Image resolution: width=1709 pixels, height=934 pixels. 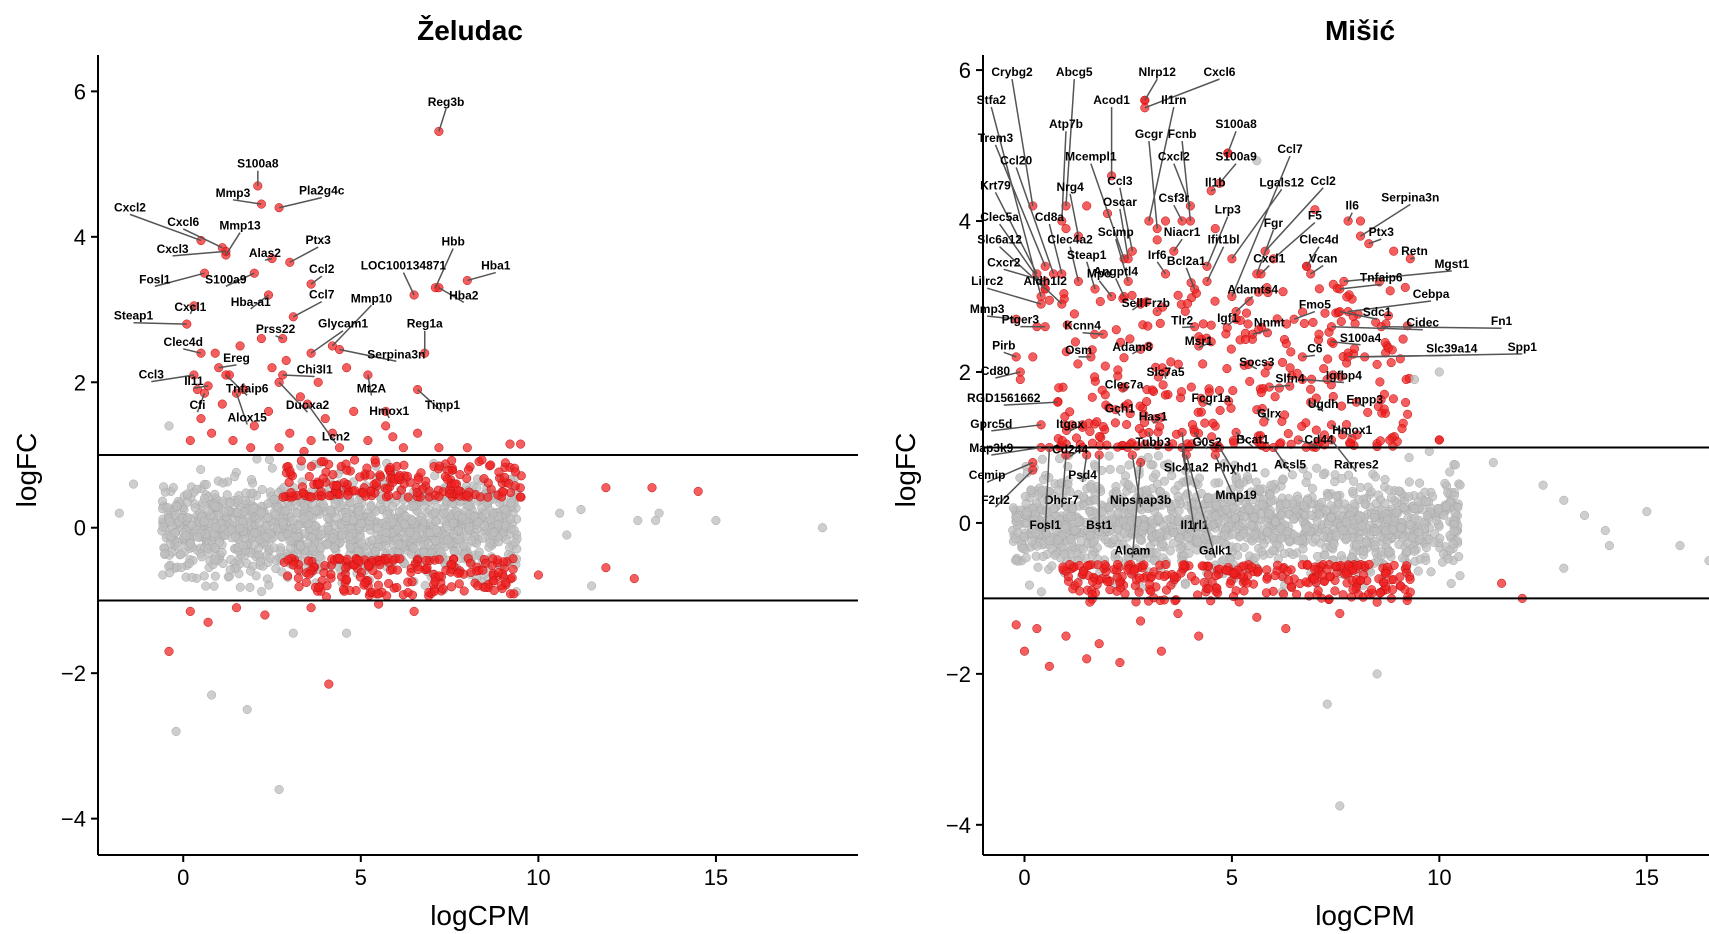 What do you see at coordinates (372, 298) in the screenshot?
I see `gene-label: Mmp10` at bounding box center [372, 298].